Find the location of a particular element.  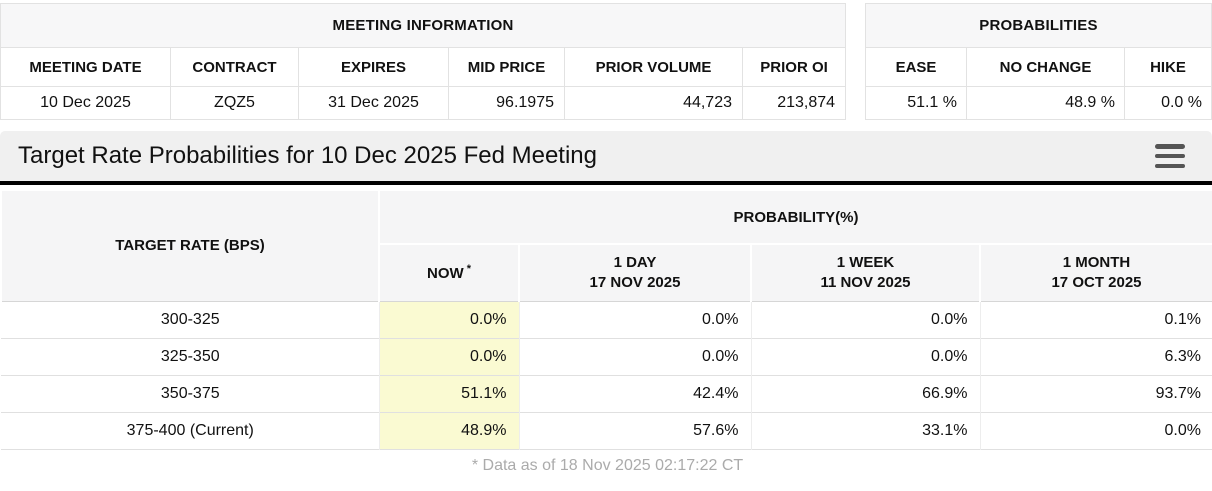

ease-value: 51.1 % is located at coordinates (916, 103).